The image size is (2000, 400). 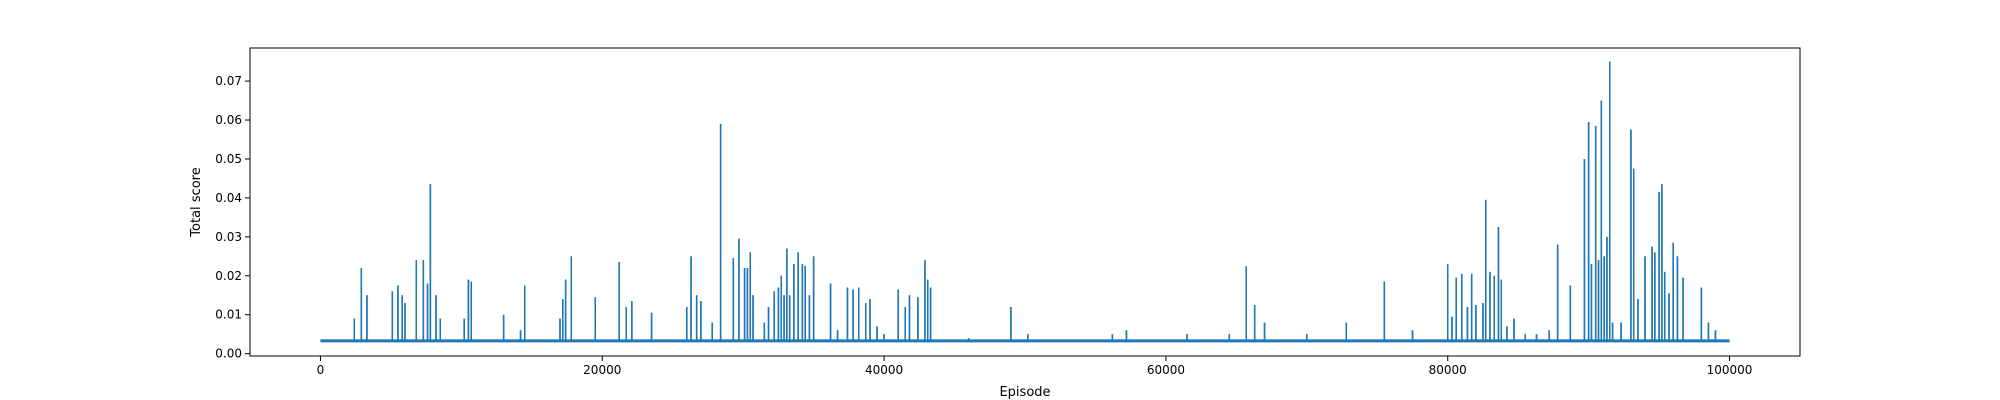 What do you see at coordinates (228, 315) in the screenshot?
I see `y-tick-label: 0.01` at bounding box center [228, 315].